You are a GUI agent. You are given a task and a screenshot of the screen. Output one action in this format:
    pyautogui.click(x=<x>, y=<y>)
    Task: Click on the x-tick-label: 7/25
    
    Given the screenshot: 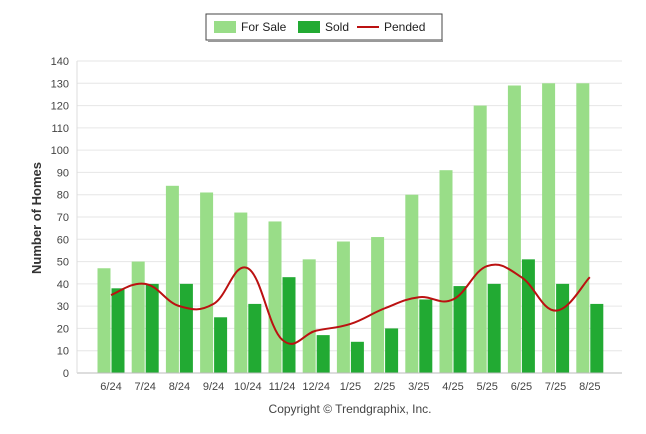 What is the action you would take?
    pyautogui.click(x=555, y=387)
    